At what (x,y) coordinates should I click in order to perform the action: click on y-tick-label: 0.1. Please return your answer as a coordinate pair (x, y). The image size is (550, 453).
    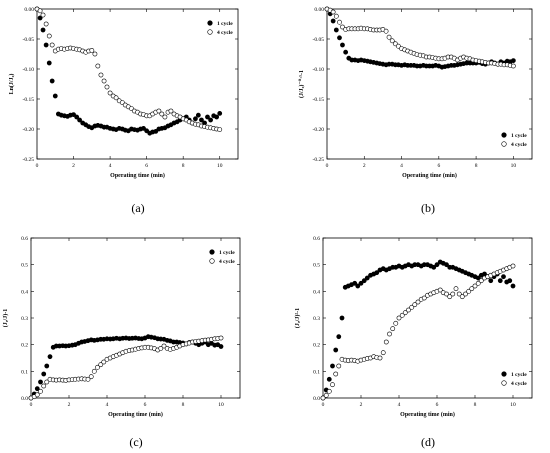
    Looking at the image, I should click on (316, 372).